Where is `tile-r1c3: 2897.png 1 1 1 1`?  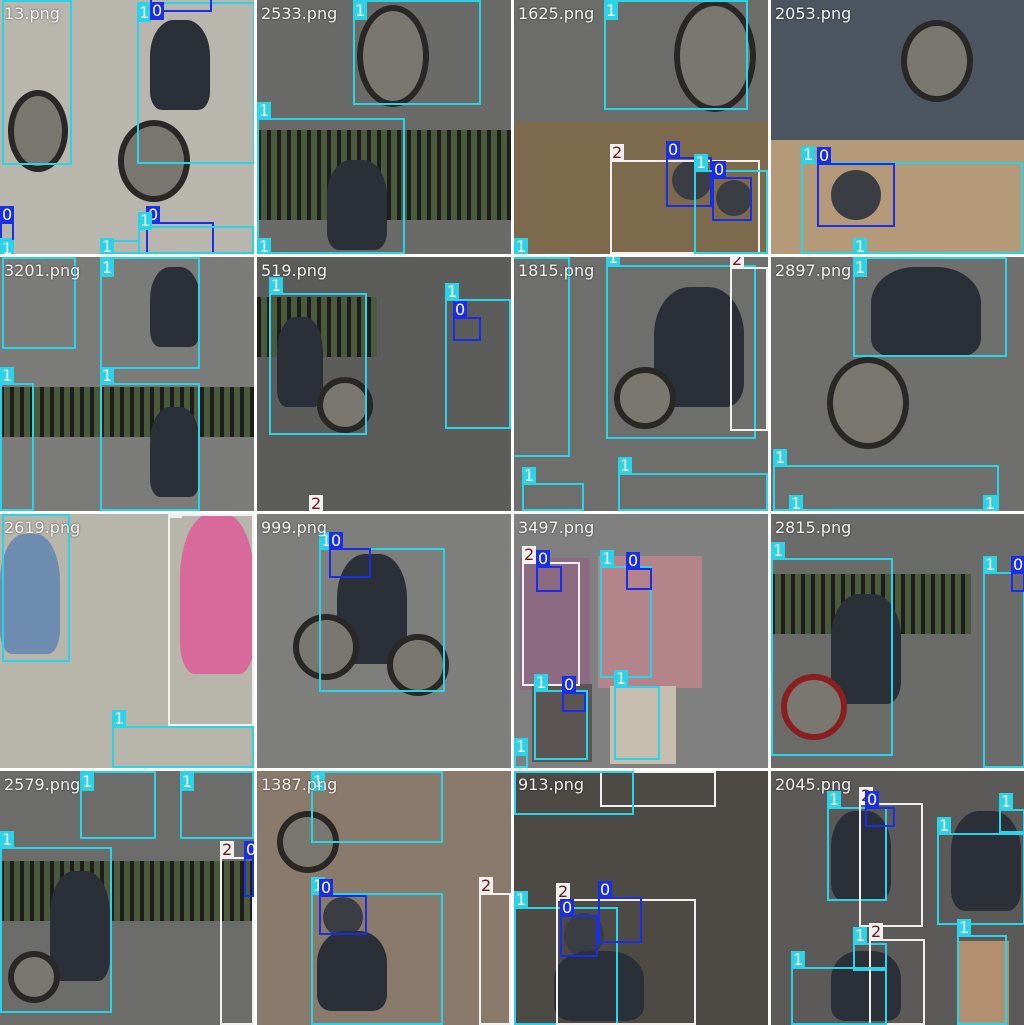 tile-r1c3: 2897.png 1 1 1 1 is located at coordinates (897, 384).